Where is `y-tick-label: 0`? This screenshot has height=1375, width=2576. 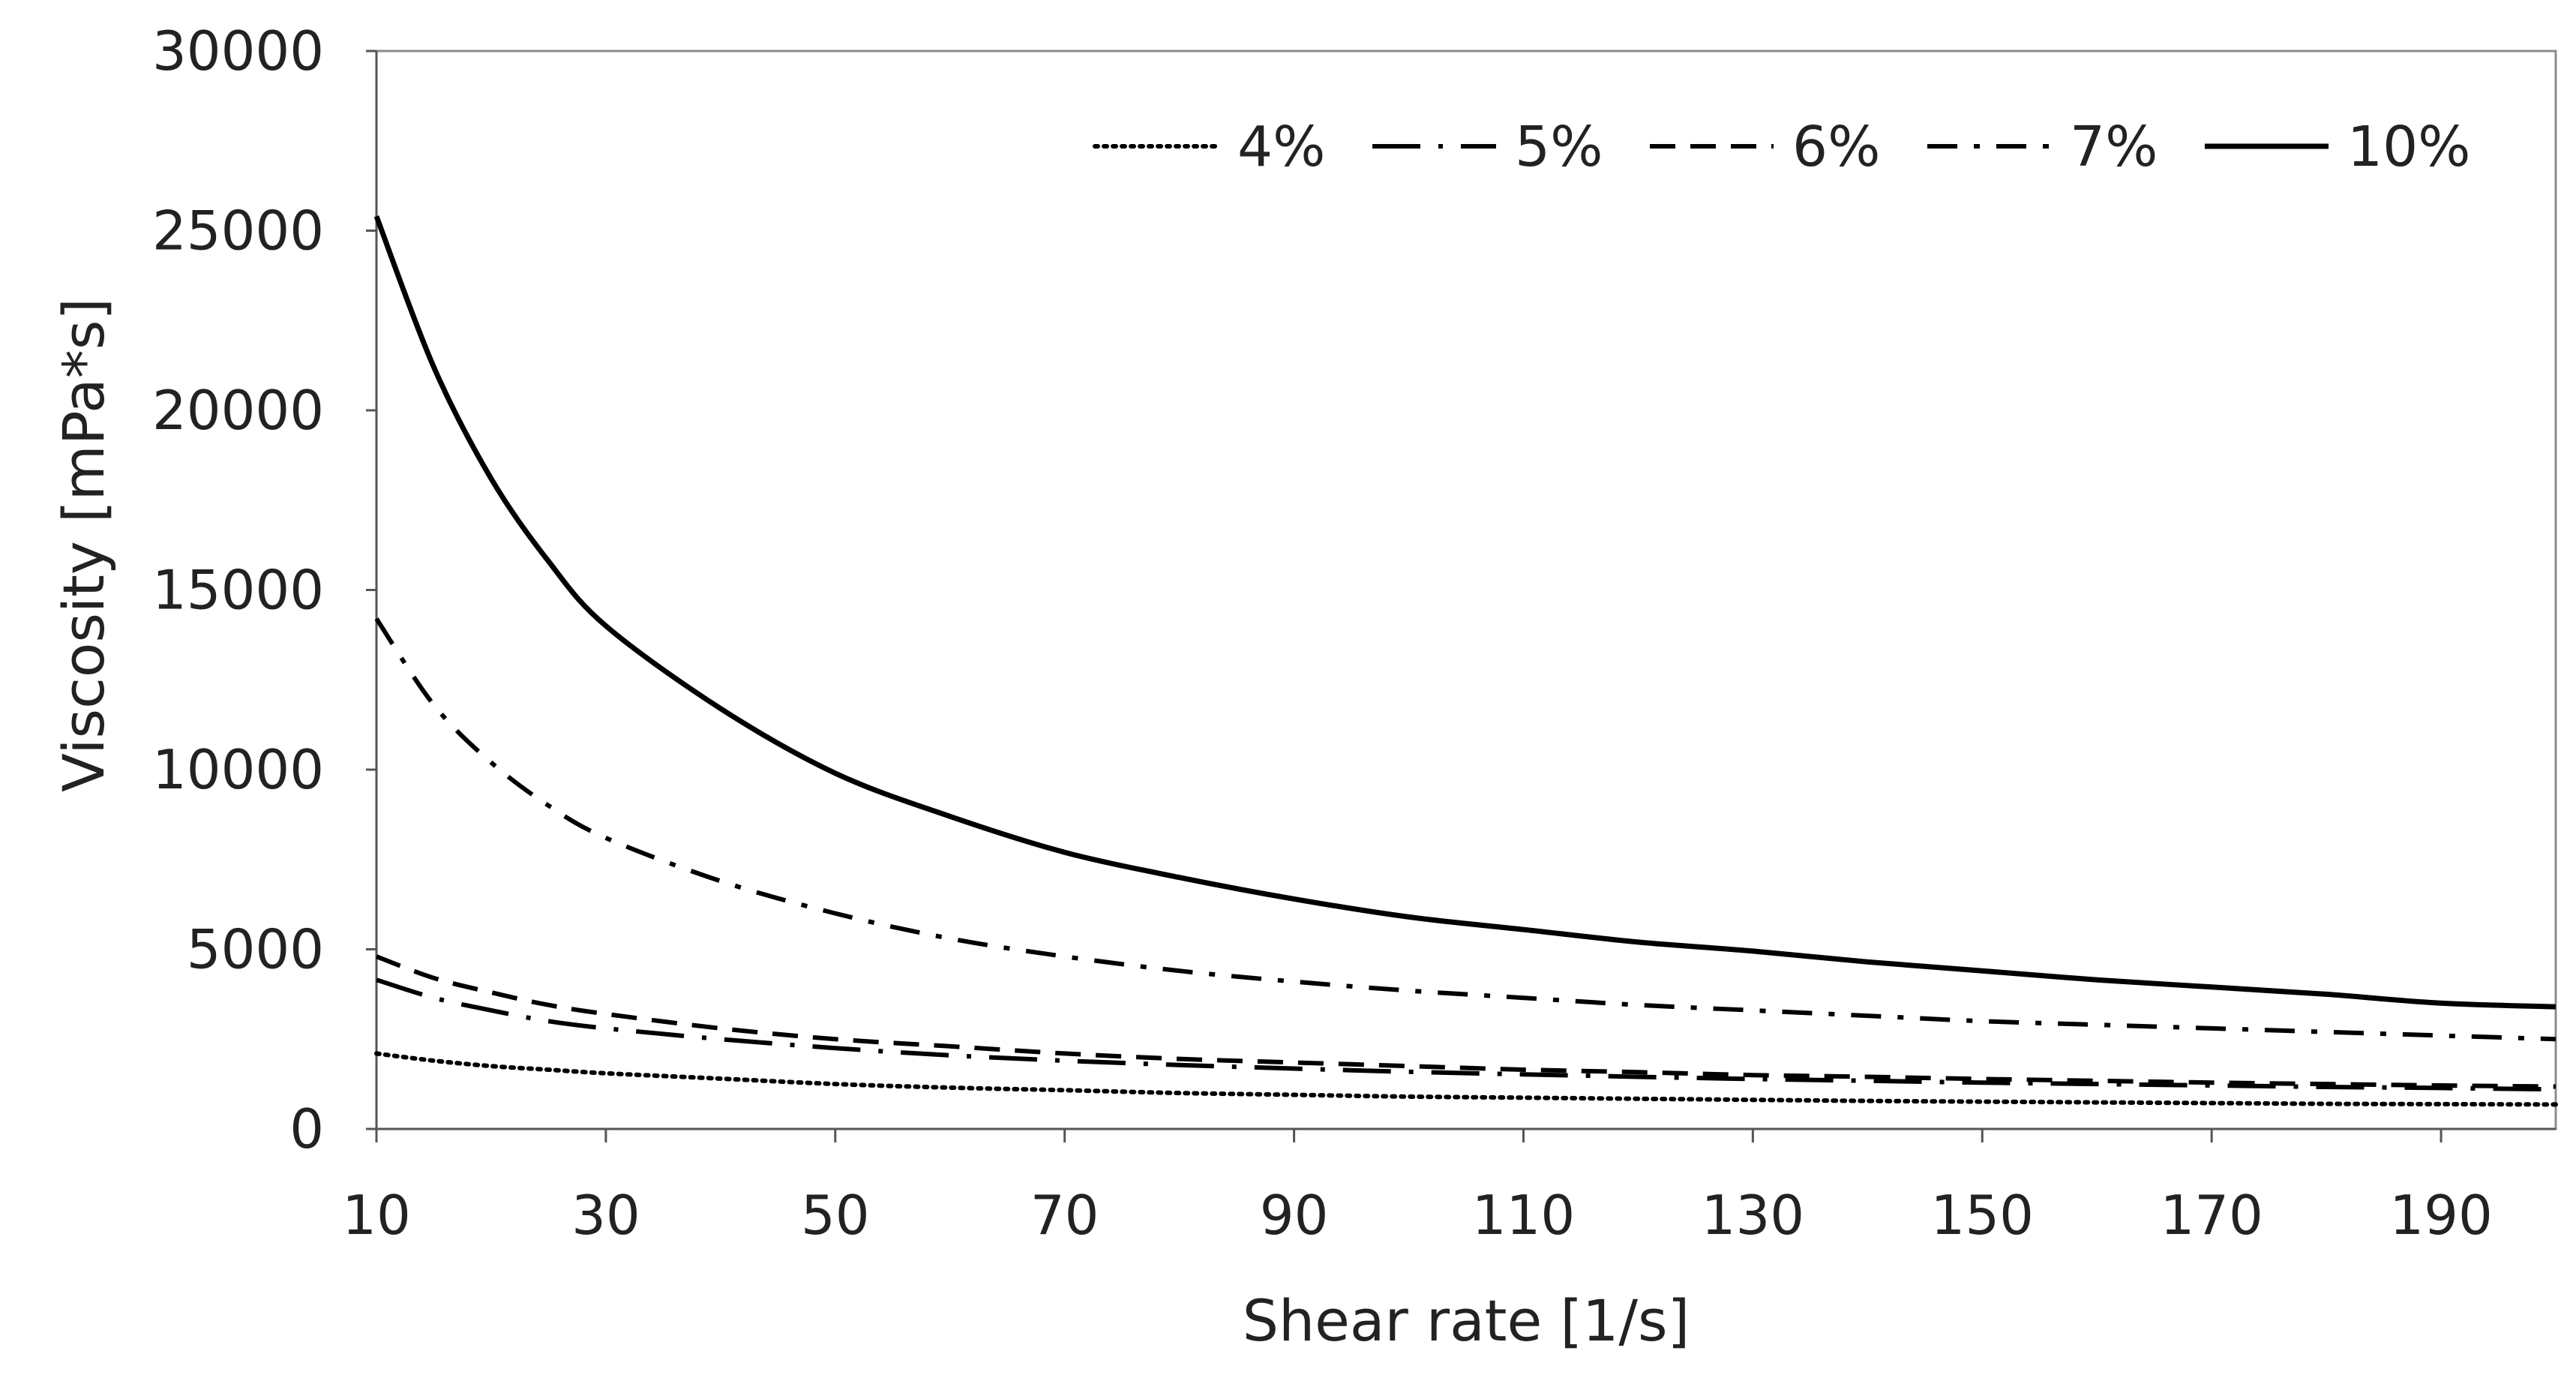
y-tick-label: 0 is located at coordinates (307, 1128).